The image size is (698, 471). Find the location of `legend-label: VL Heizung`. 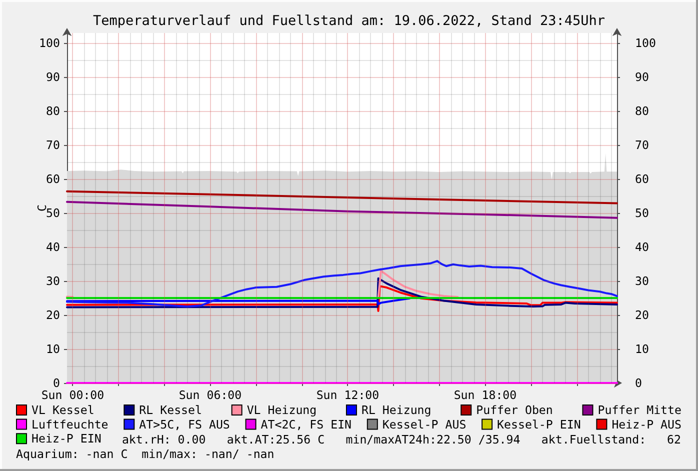

legend-label: VL Heizung is located at coordinates (281, 410).